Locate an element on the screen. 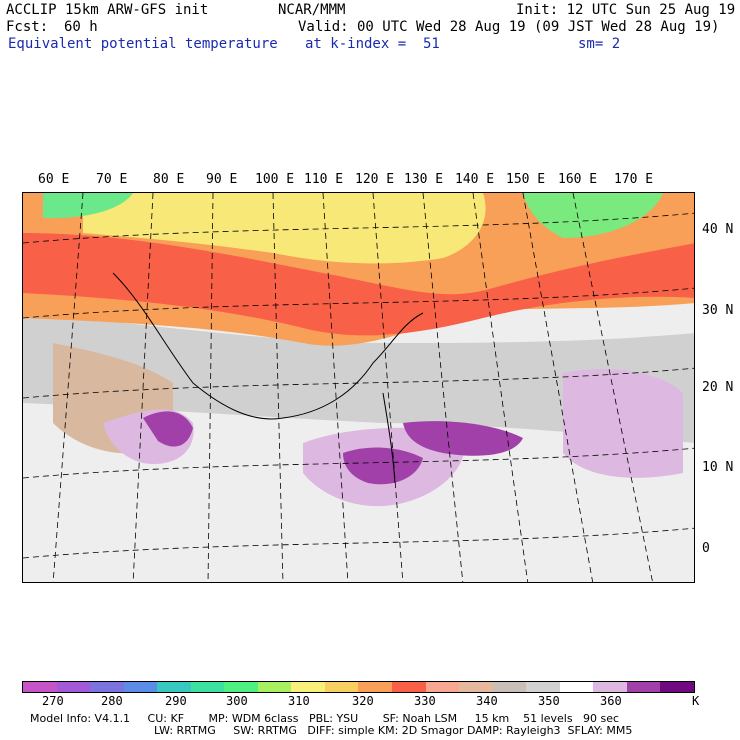 The width and height of the screenshot is (740, 740). colorbar-tick: 270 is located at coordinates (53, 701).